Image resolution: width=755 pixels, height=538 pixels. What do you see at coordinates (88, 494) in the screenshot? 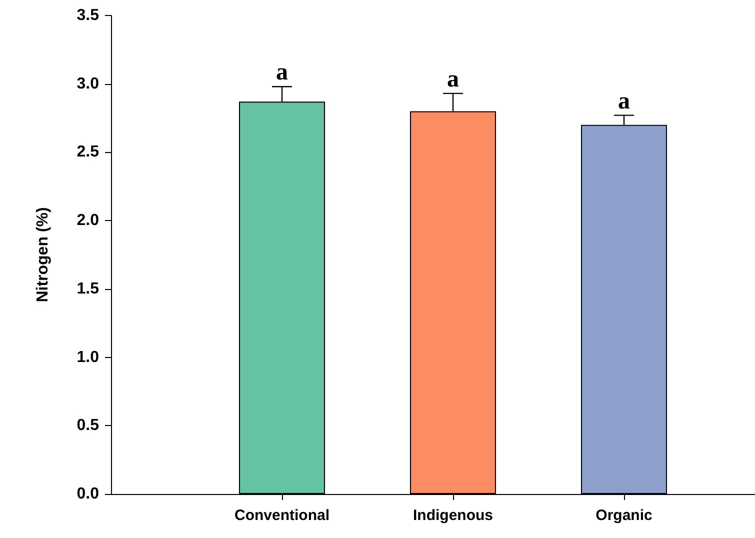
I see `y-tick-label: 0.0` at bounding box center [88, 494].